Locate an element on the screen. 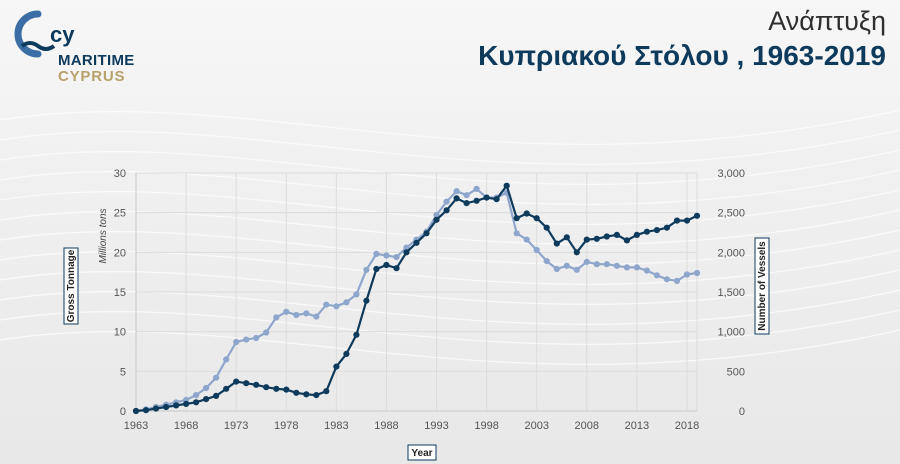  y2-tick-label: 1,500 is located at coordinates (731, 293).